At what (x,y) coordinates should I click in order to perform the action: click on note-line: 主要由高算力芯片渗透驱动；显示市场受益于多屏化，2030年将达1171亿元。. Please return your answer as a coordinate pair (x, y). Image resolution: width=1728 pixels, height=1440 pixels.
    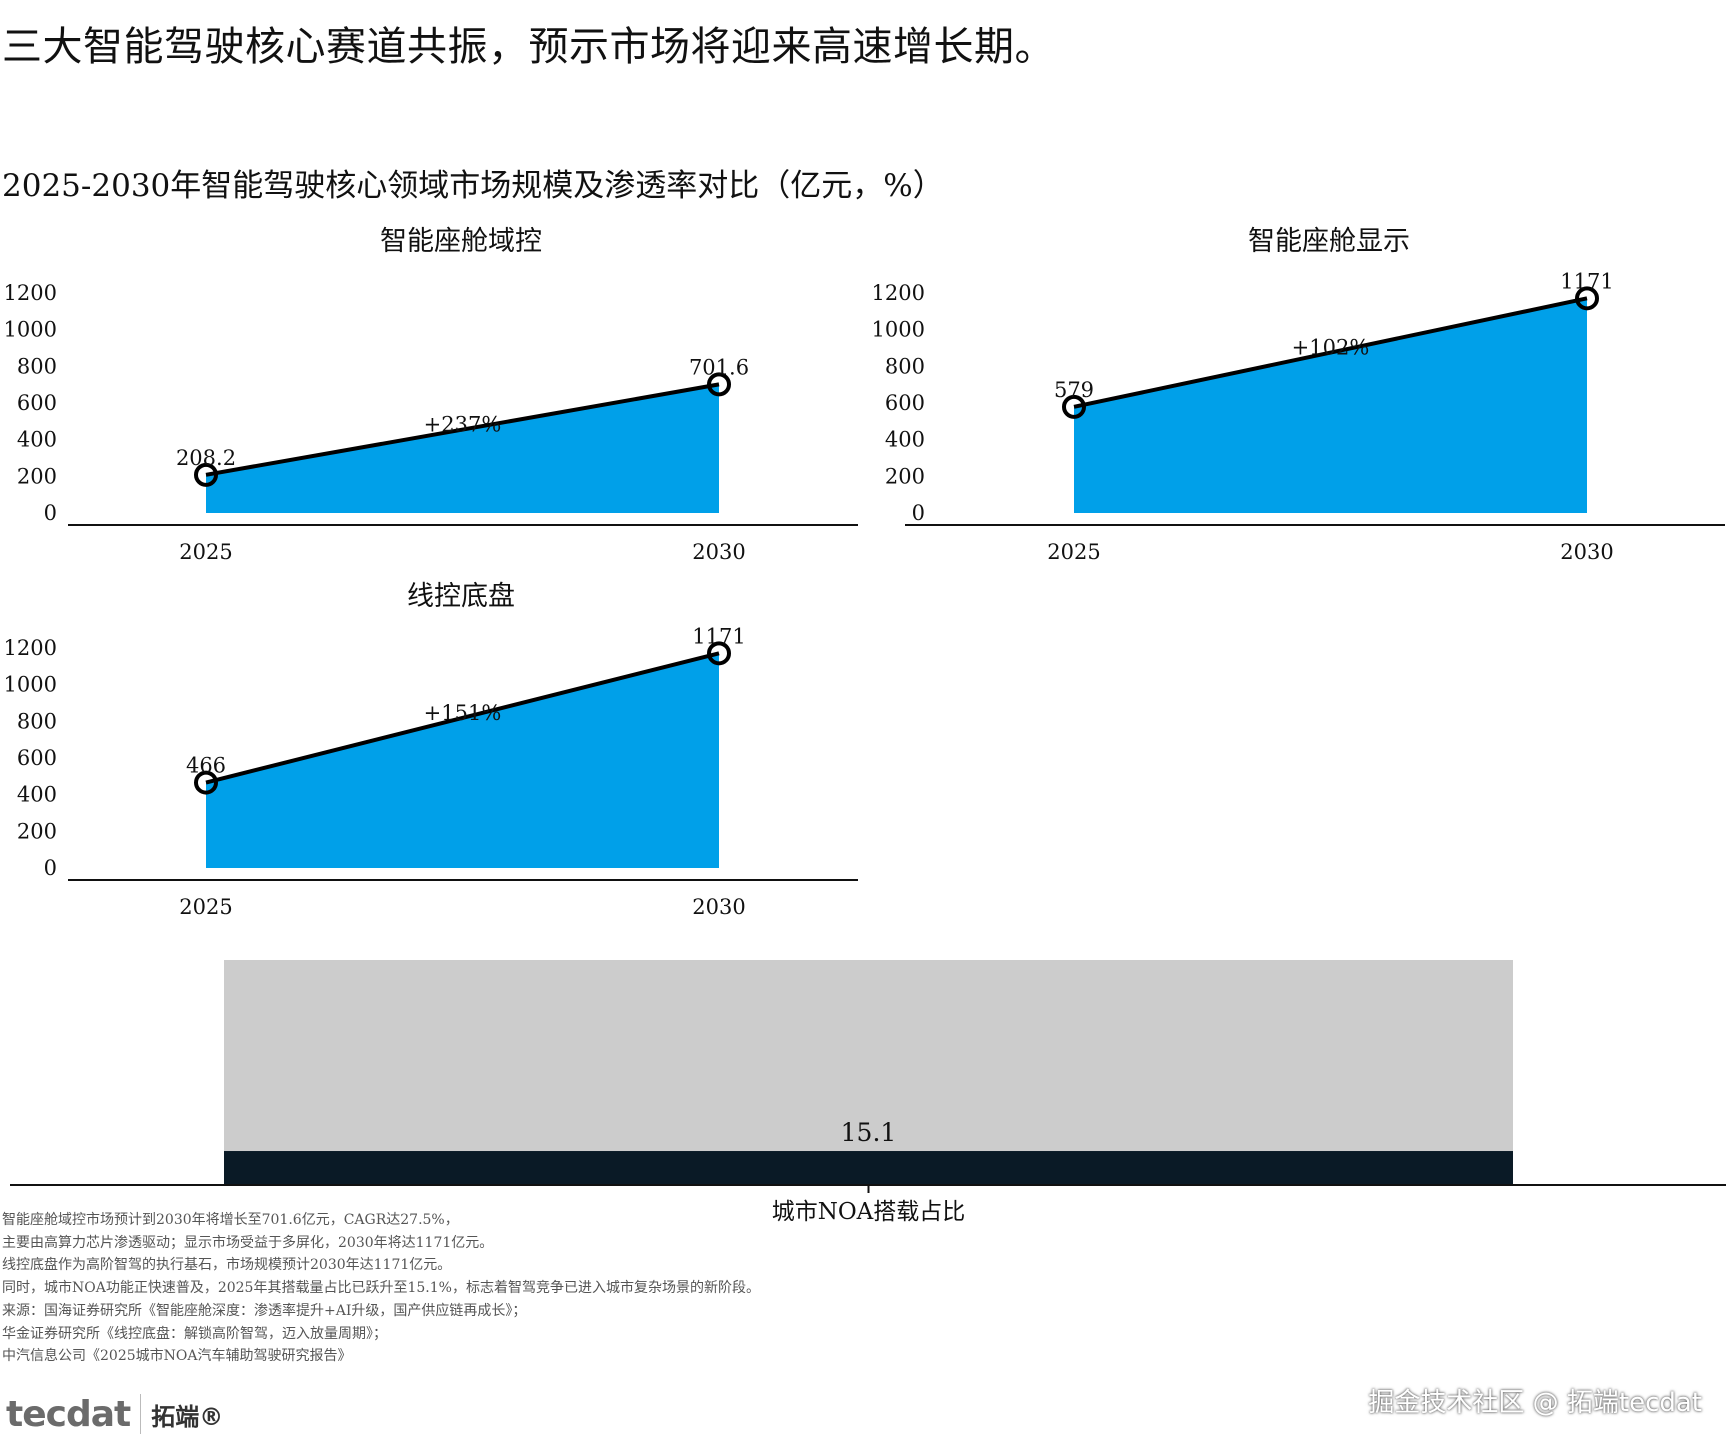
    Looking at the image, I should click on (248, 1242).